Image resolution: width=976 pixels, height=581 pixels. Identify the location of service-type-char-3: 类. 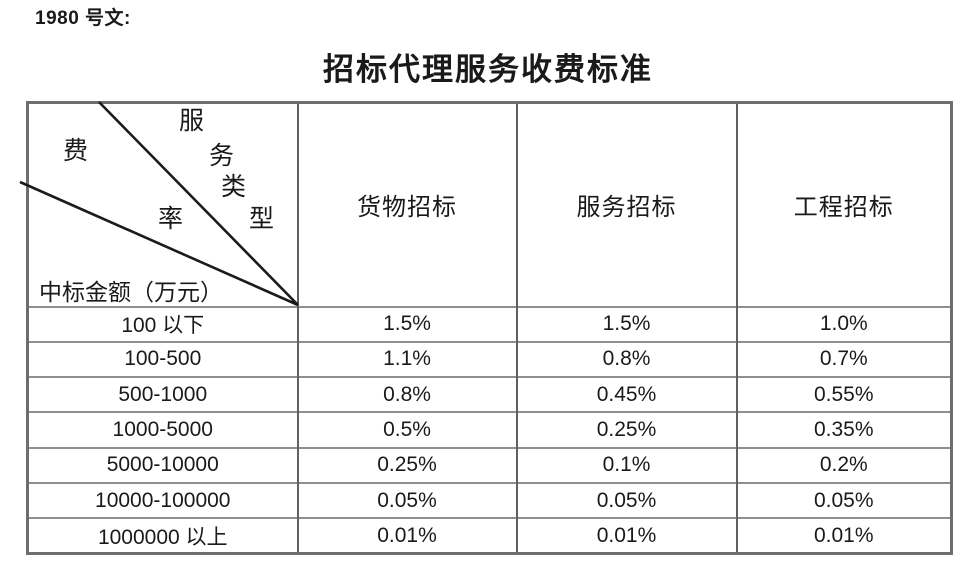
(234, 187).